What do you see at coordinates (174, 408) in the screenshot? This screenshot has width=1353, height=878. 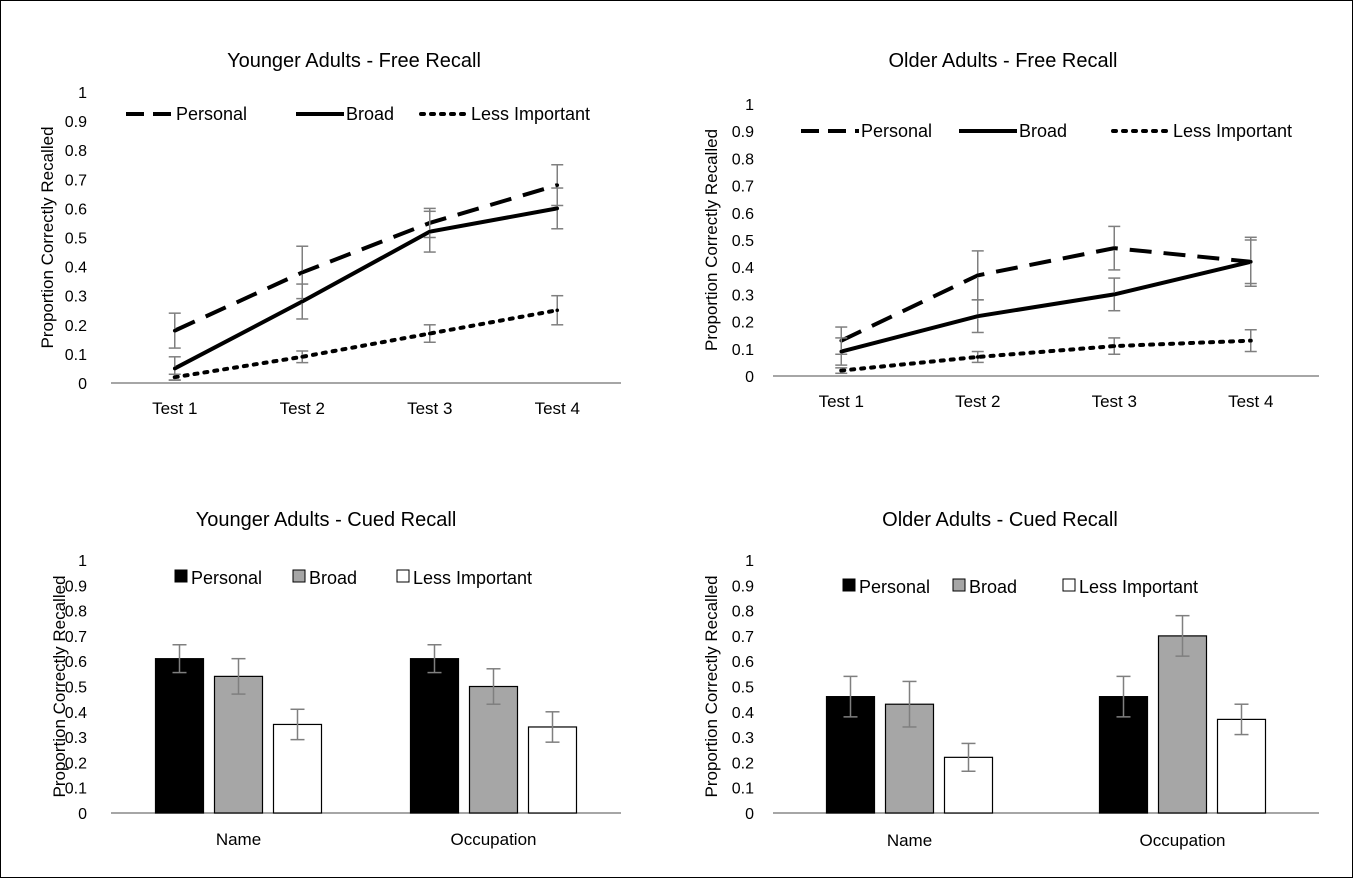 I see `x-tick-label: Test 1` at bounding box center [174, 408].